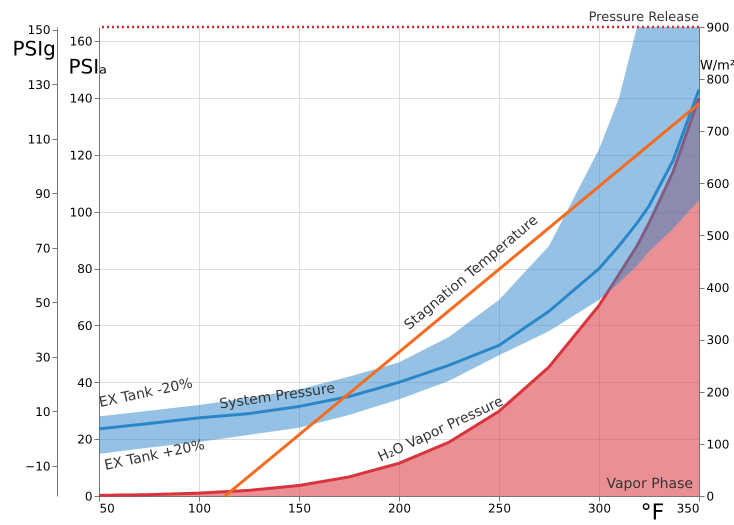 The height and width of the screenshot is (525, 734). Describe the element at coordinates (277, 396) in the screenshot. I see `text: System Pressure` at that location.